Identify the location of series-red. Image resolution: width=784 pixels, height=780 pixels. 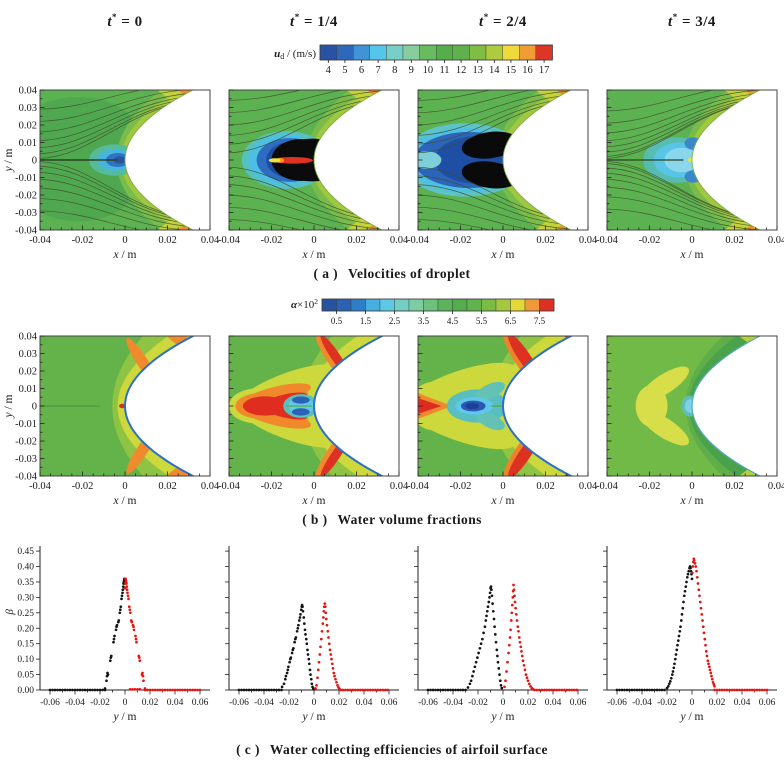
(162, 634).